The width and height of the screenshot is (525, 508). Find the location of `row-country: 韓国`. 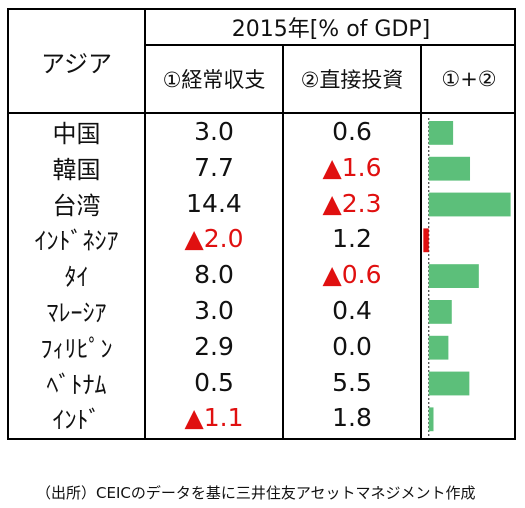

row-country: 韓国 is located at coordinates (76, 169).